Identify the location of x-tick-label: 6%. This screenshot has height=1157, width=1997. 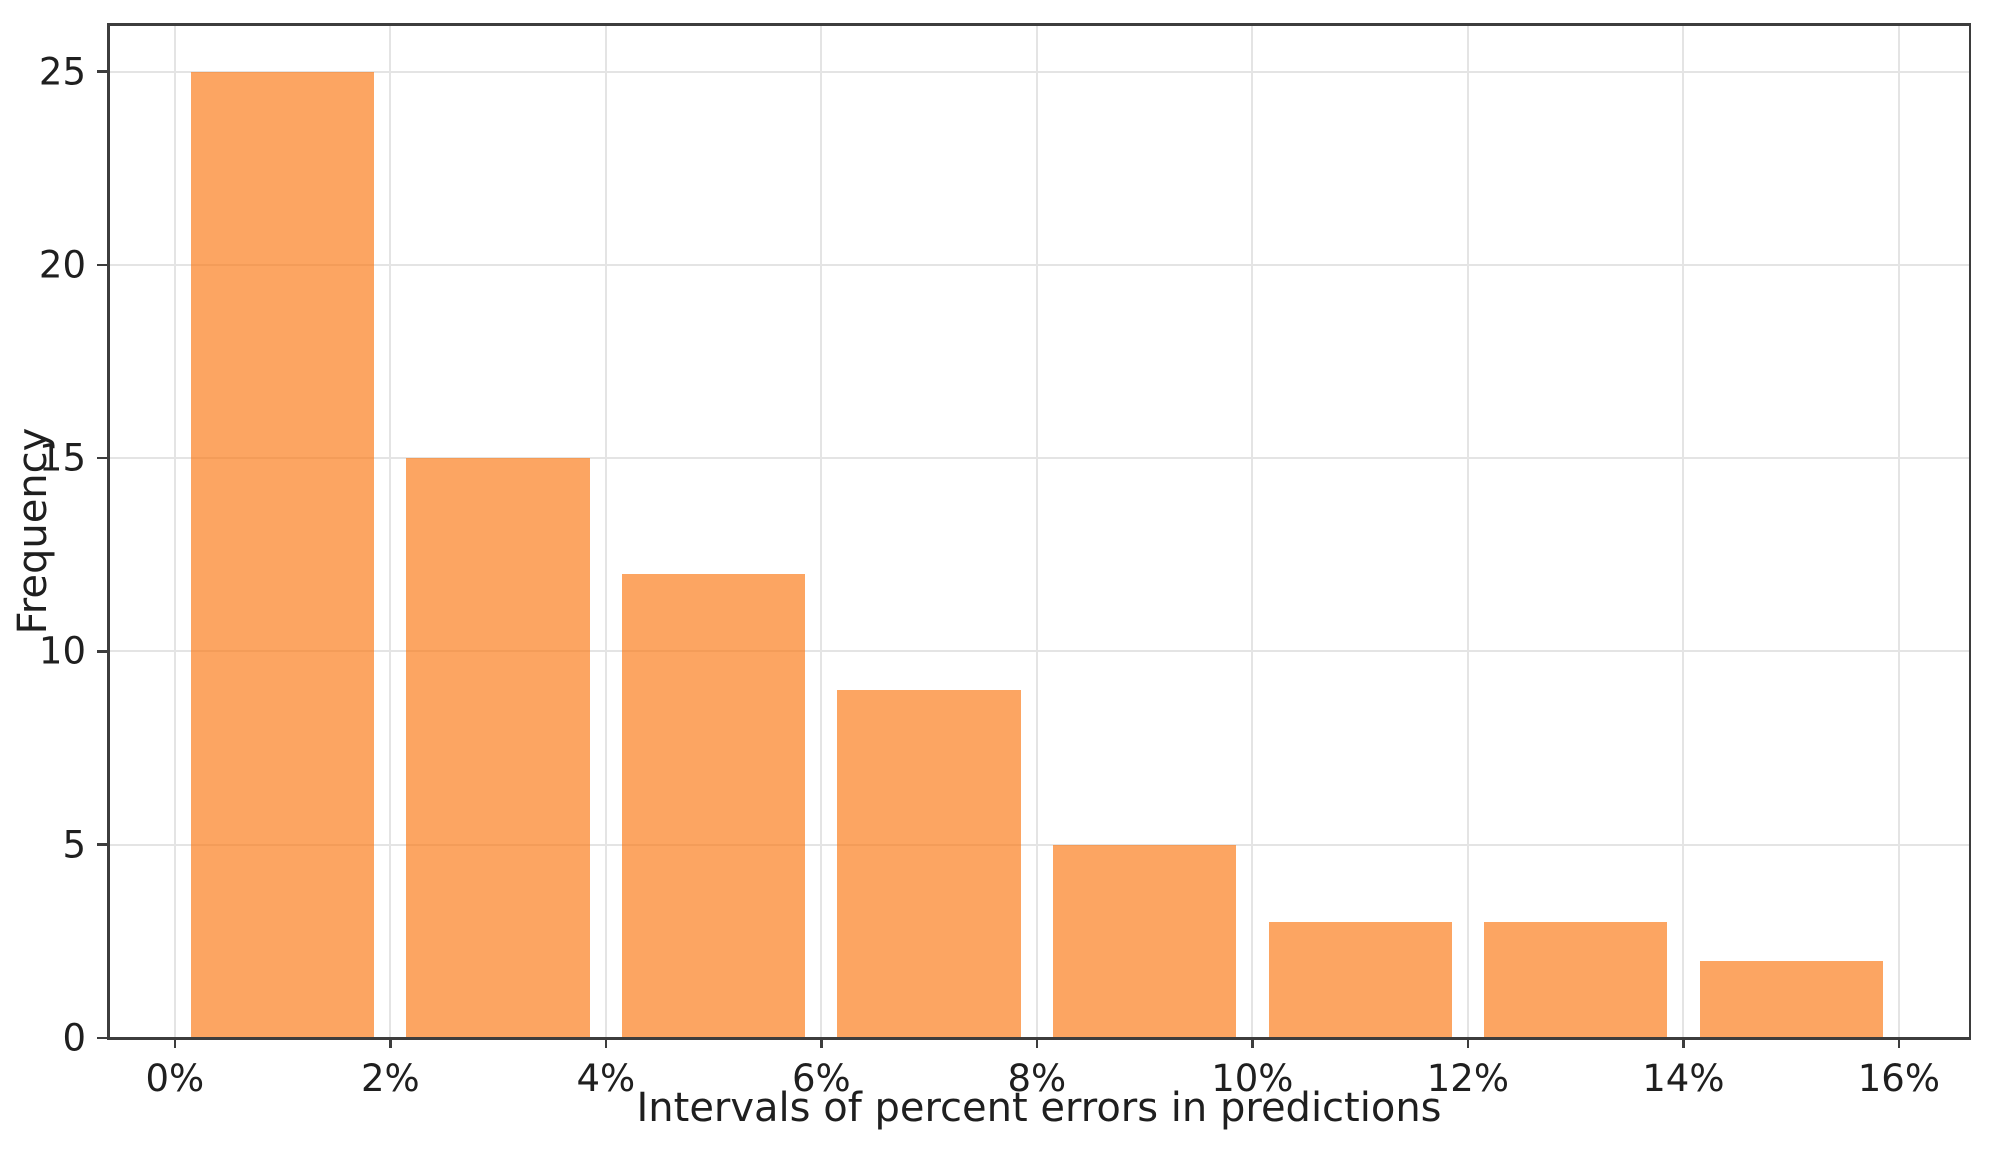
(821, 1078).